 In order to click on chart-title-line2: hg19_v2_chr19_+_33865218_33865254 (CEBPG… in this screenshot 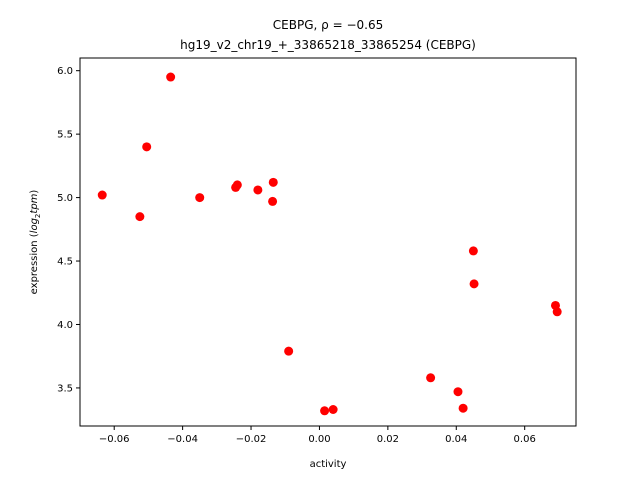, I will do `click(328, 45)`.